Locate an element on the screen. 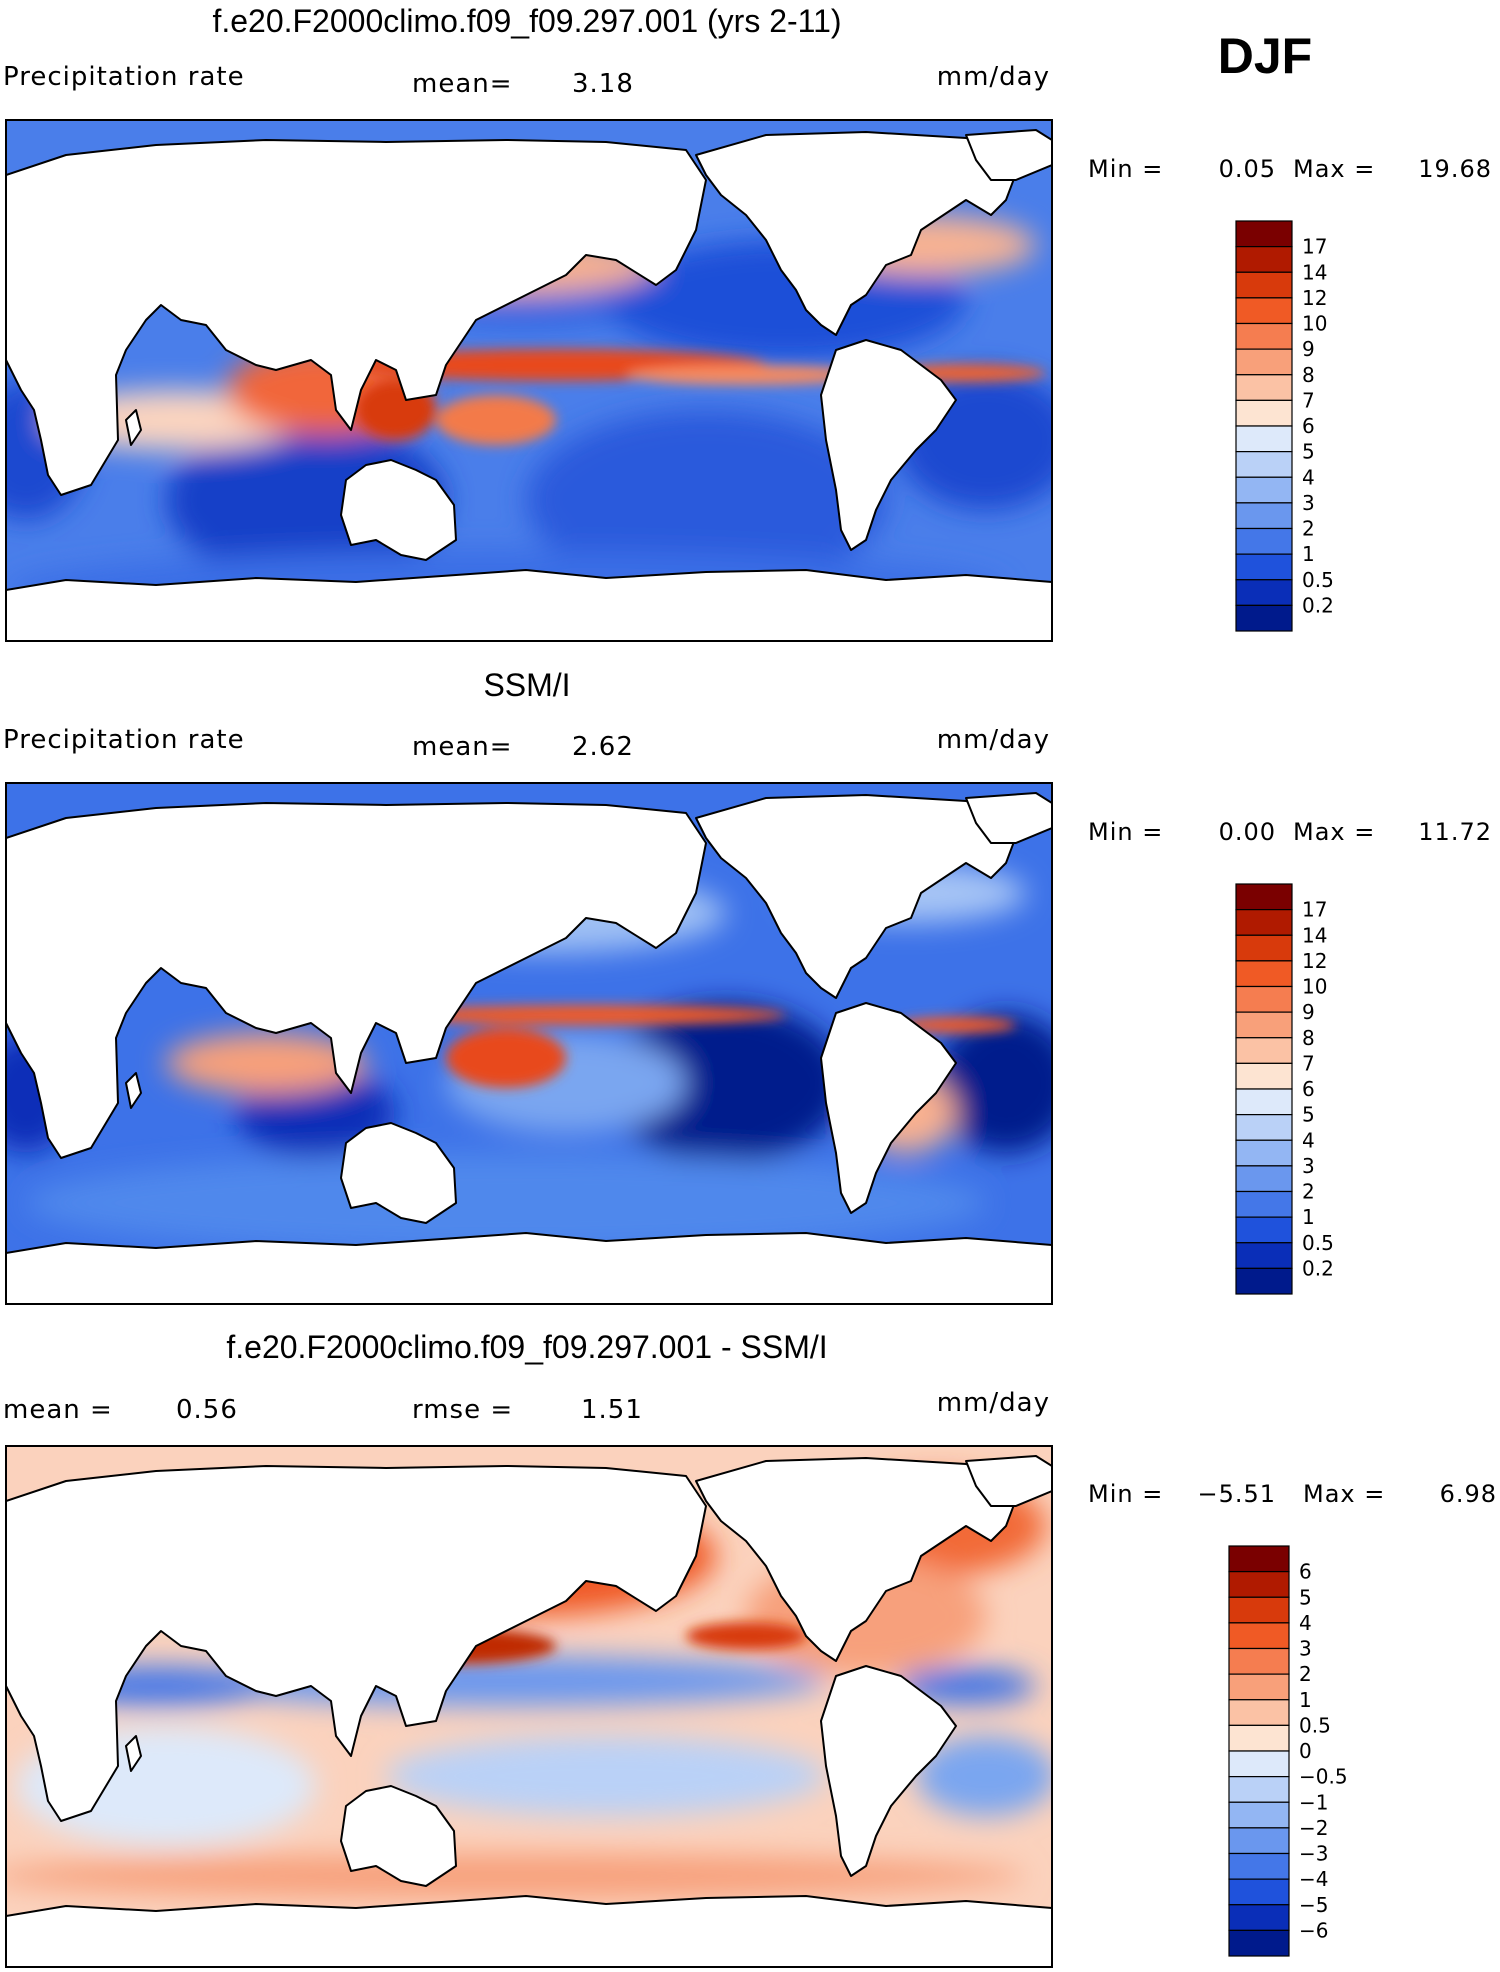 The image size is (1500, 1972). colorbar-tick-label: −0.5 is located at coordinates (1323, 1777).